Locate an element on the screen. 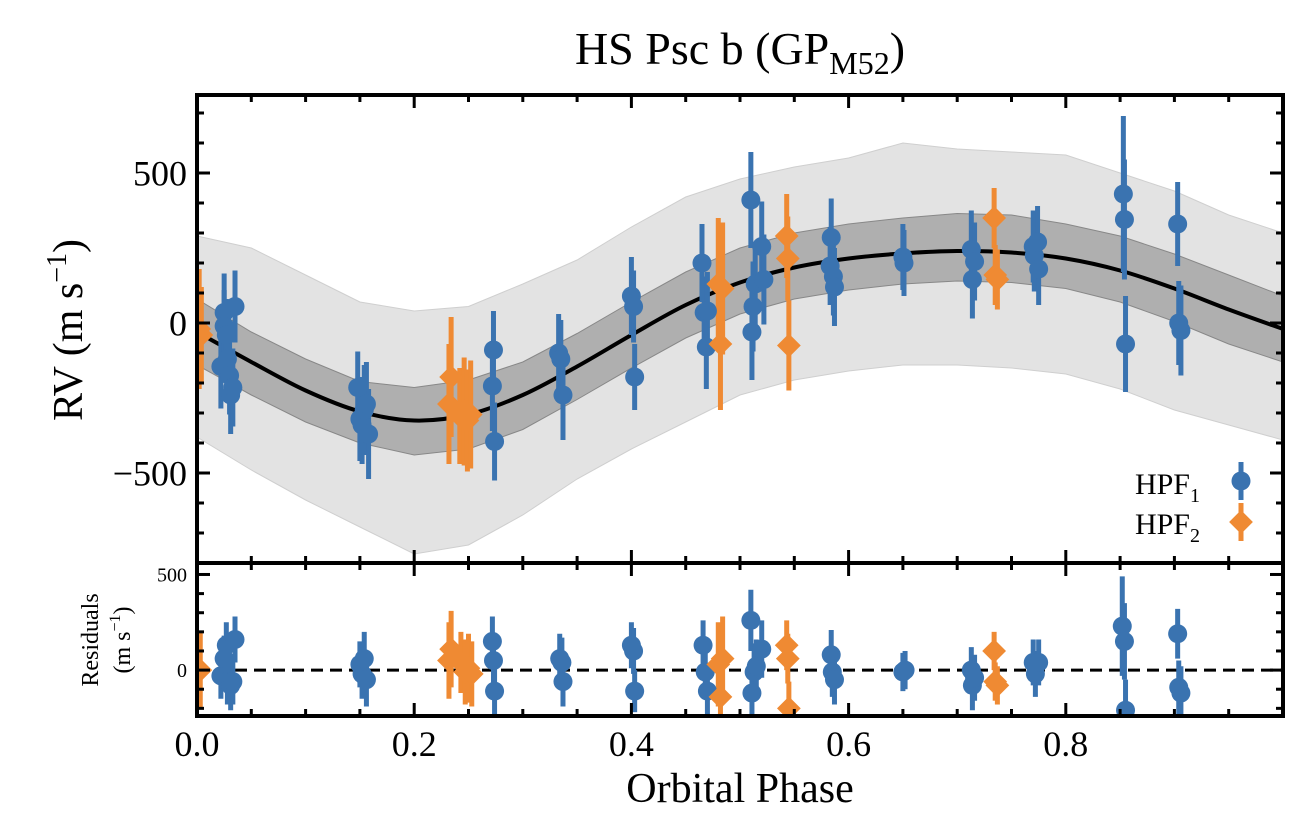 The width and height of the screenshot is (1292, 820). title-close: ) is located at coordinates (897, 48).